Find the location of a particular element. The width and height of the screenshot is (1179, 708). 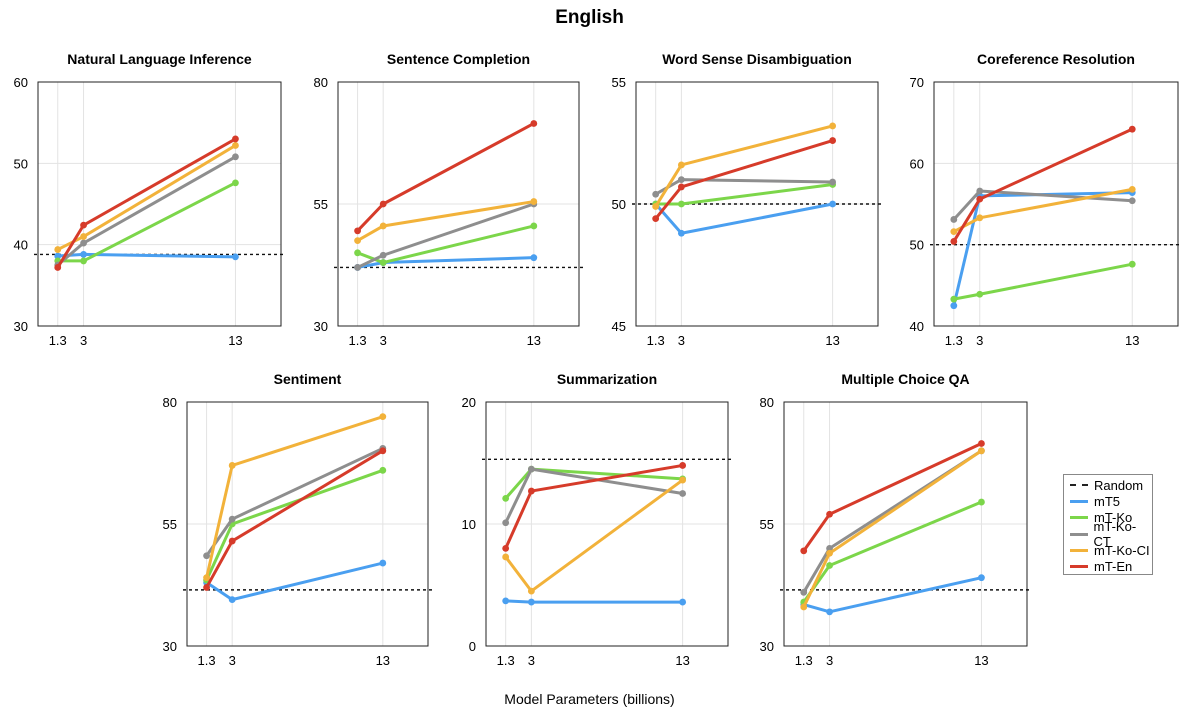

legend-label: mT-En is located at coordinates (1113, 567).